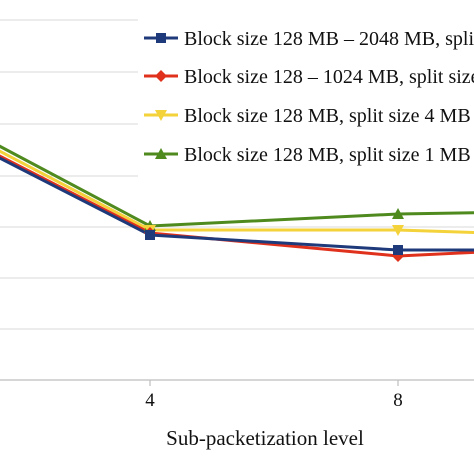 This screenshot has width=474, height=474. Describe the element at coordinates (329, 77) in the screenshot. I see `legend-label: Block size 128 – 1024 MB, split size` at that location.